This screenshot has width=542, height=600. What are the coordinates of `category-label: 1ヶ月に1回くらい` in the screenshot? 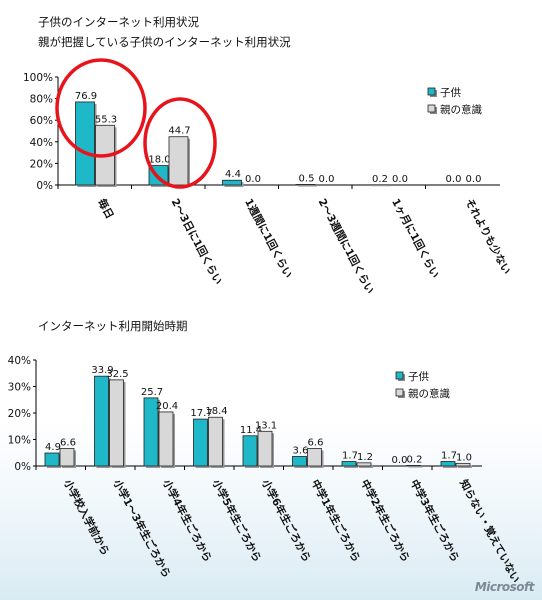 It's located at (415, 238).